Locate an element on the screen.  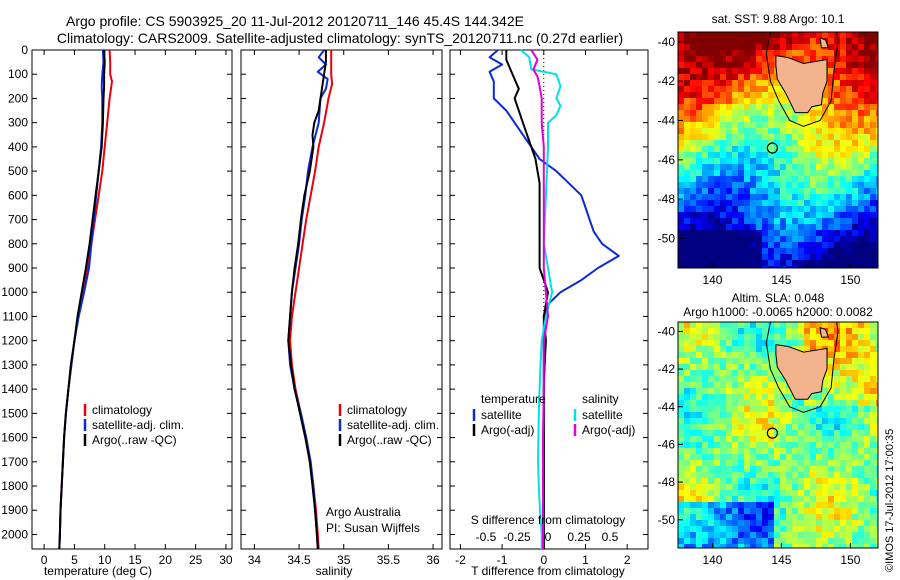
tasmania-landmass is located at coordinates (801, 372).